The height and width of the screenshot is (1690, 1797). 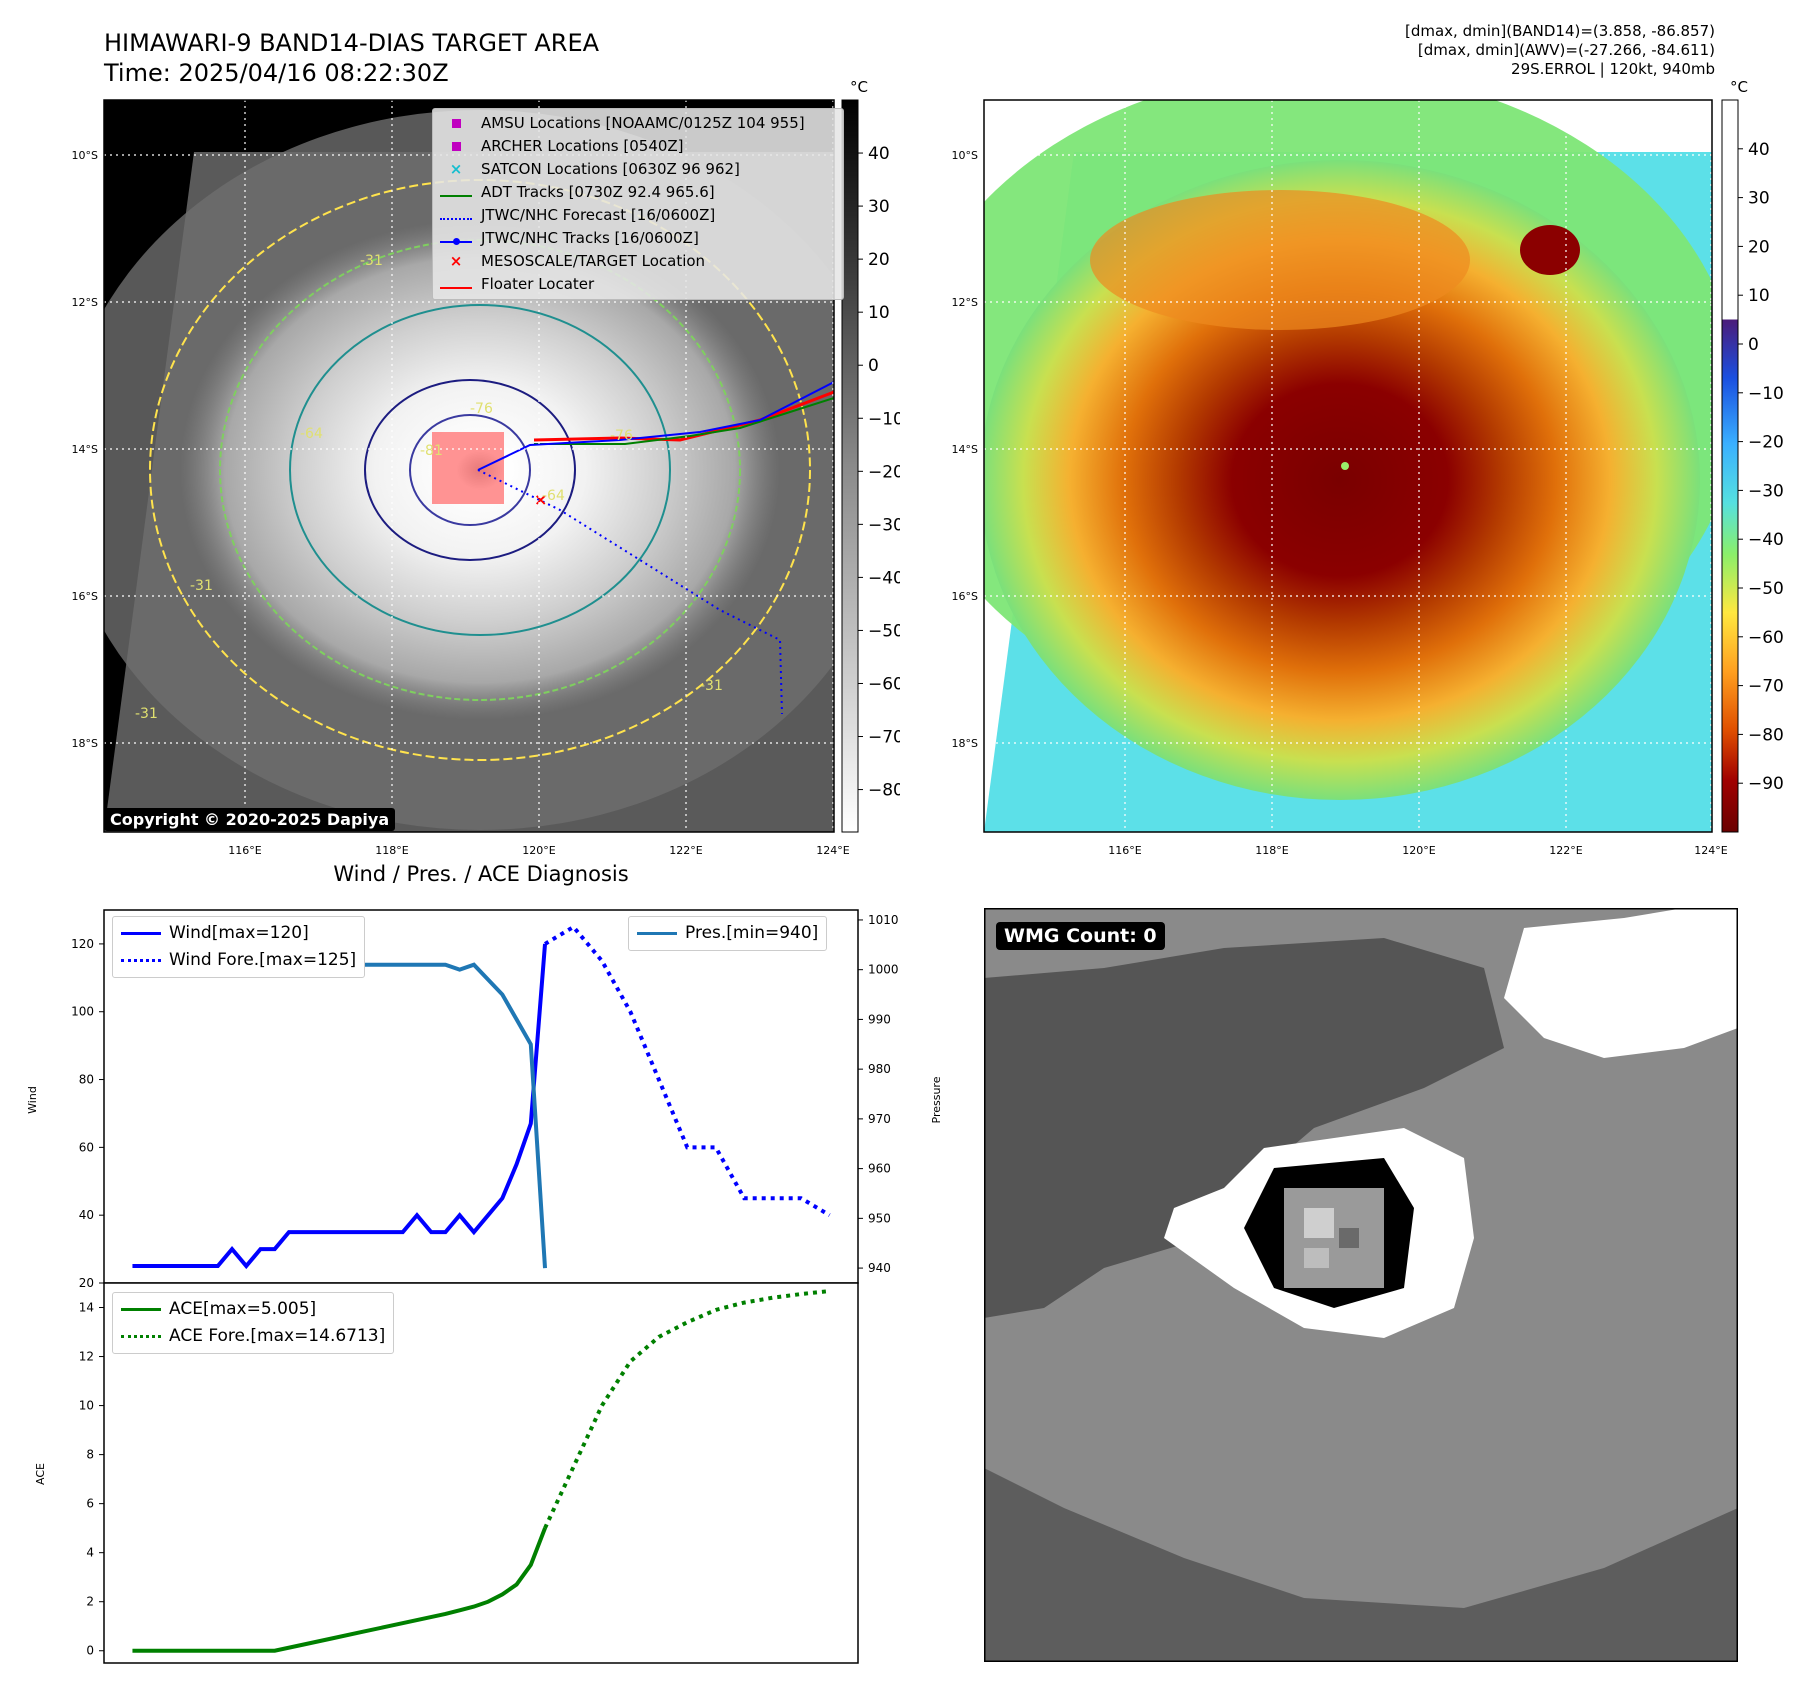 What do you see at coordinates (850, 466) in the screenshot?
I see `panel1-colorbar` at bounding box center [850, 466].